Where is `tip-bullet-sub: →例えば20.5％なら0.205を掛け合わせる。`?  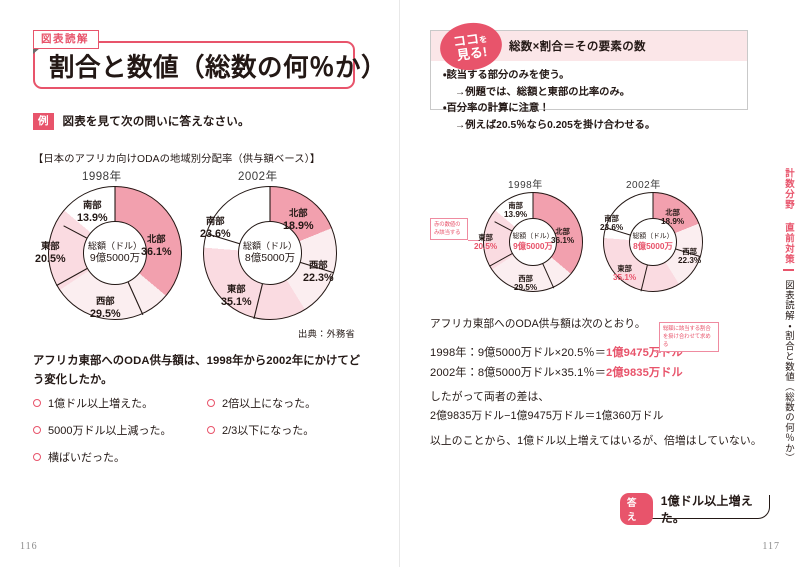 tip-bullet-sub: →例えば20.5％なら0.205を掛け合わせる。 is located at coordinates (555, 126).